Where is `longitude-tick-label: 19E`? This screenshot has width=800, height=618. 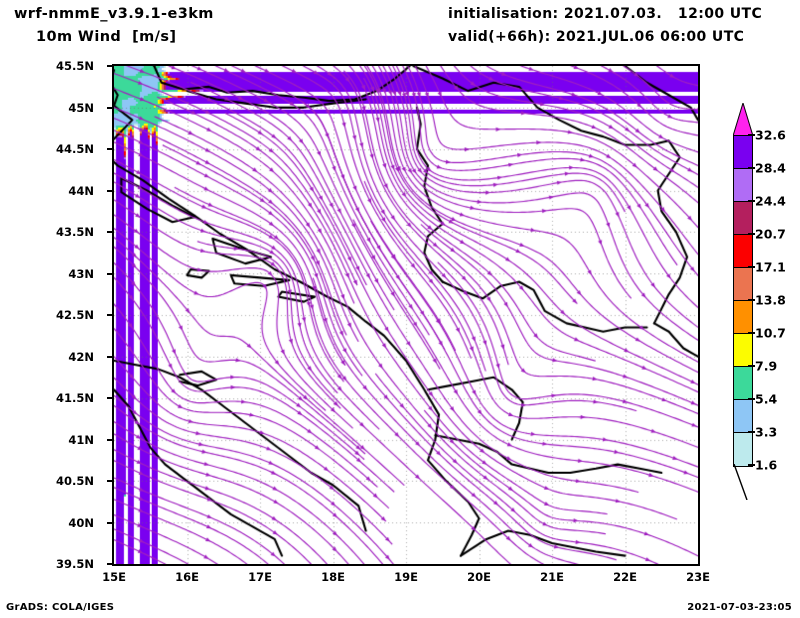 longitude-tick-label: 19E is located at coordinates (406, 577).